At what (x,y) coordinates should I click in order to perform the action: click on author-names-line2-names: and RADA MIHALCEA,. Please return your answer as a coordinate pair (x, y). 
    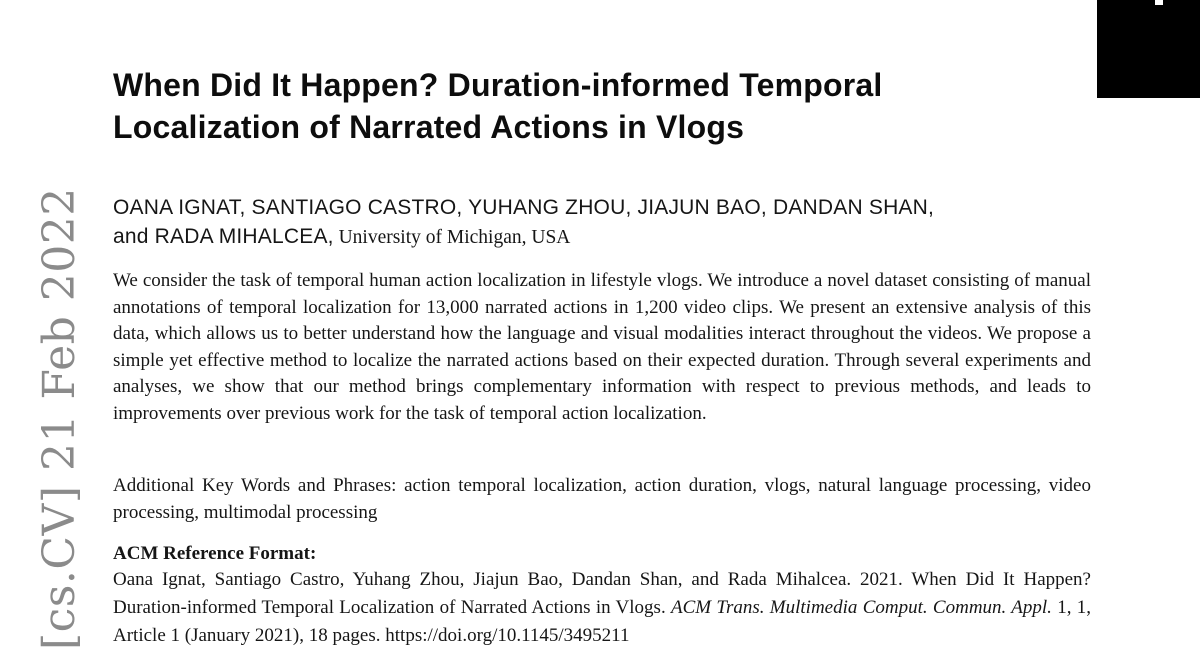
    Looking at the image, I should click on (223, 236).